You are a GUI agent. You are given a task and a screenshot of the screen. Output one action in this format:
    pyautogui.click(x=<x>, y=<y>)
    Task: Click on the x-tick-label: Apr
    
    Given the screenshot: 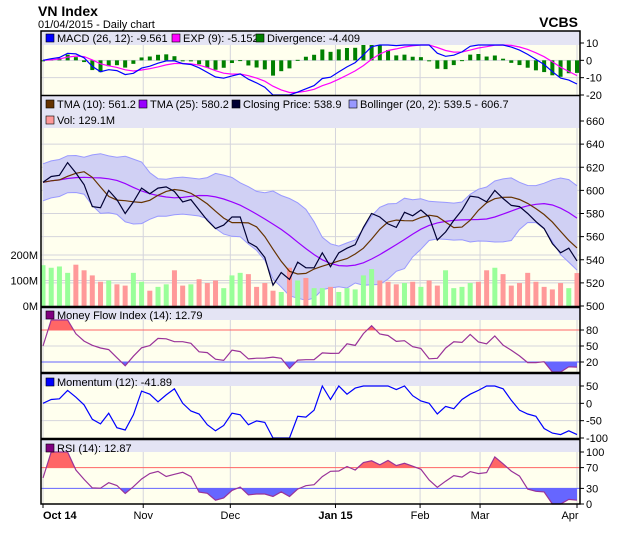 What is the action you would take?
    pyautogui.click(x=569, y=516)
    